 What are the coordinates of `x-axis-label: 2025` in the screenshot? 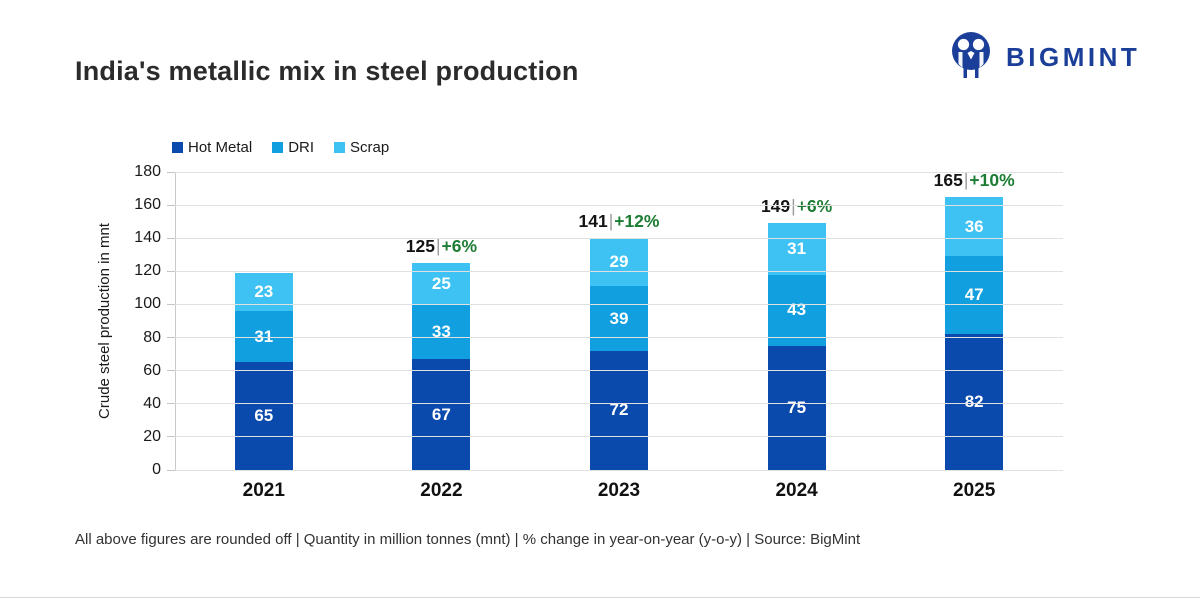 It's located at (974, 490).